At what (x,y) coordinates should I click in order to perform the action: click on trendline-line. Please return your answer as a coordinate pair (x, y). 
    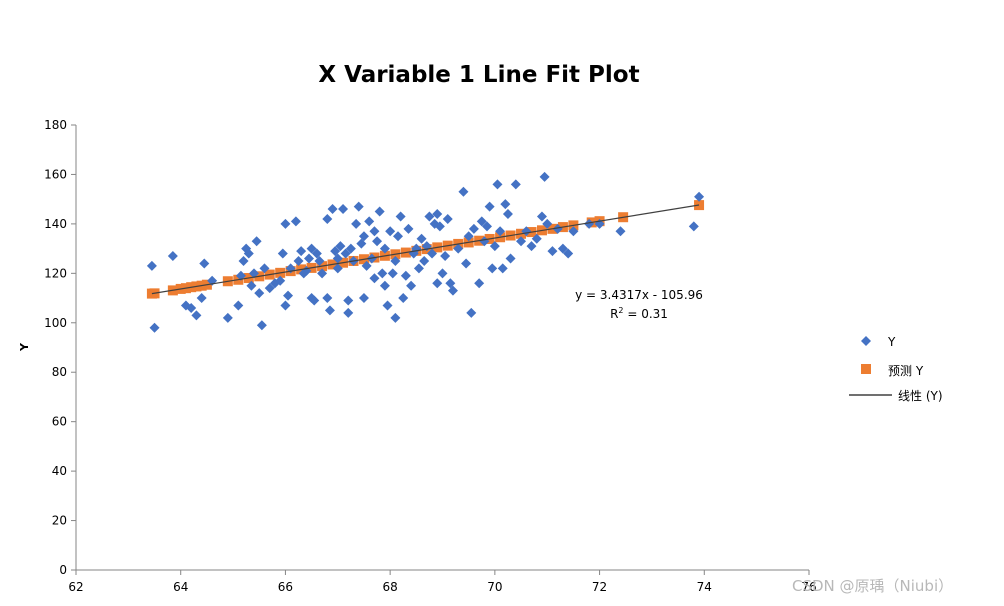
    Looking at the image, I should click on (425, 249).